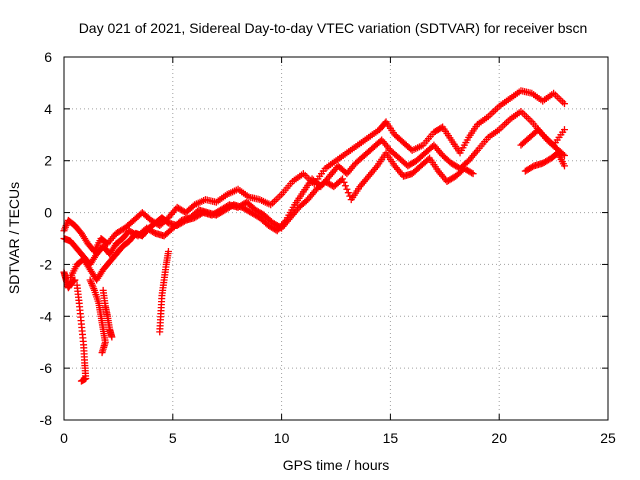  I want to click on y-tick-label: 0, so click(48, 213).